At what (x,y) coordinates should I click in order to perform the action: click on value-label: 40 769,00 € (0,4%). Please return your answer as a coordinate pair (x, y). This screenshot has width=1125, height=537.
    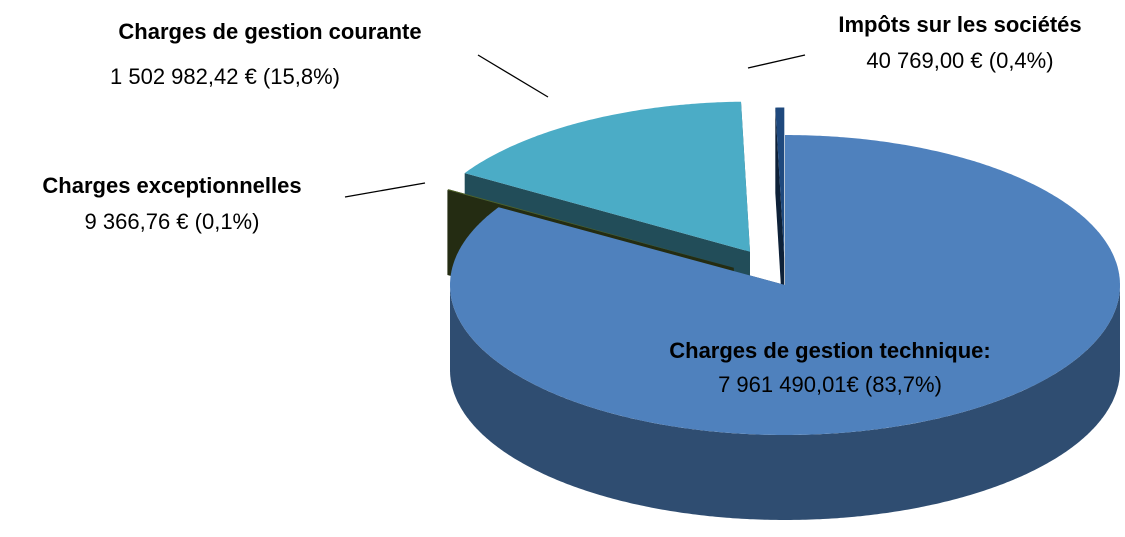
    Looking at the image, I should click on (959, 60).